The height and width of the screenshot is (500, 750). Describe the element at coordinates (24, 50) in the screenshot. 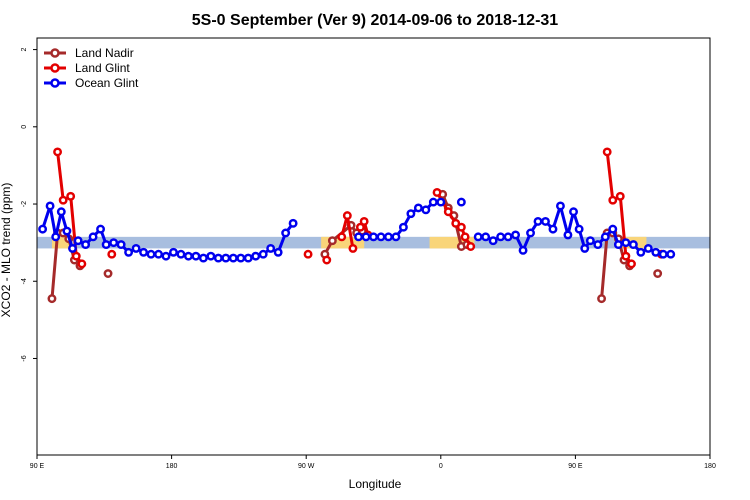

I see `y-tick-label: 2` at that location.